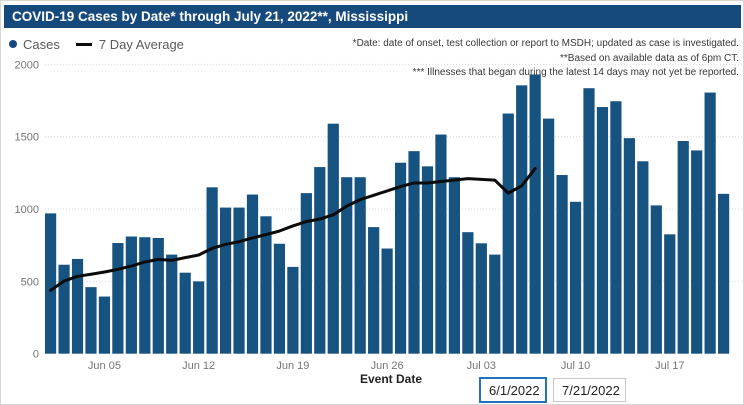 Image resolution: width=744 pixels, height=405 pixels. What do you see at coordinates (141, 44) in the screenshot?
I see `avg-legend-label: 7 Day Average` at bounding box center [141, 44].